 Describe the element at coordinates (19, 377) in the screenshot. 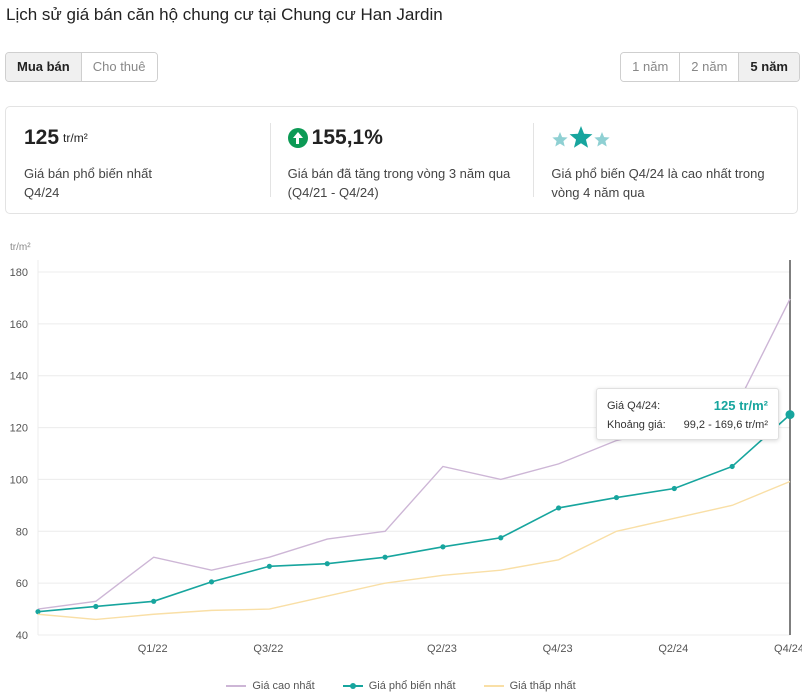

I see `y-tick-label: 140` at that location.